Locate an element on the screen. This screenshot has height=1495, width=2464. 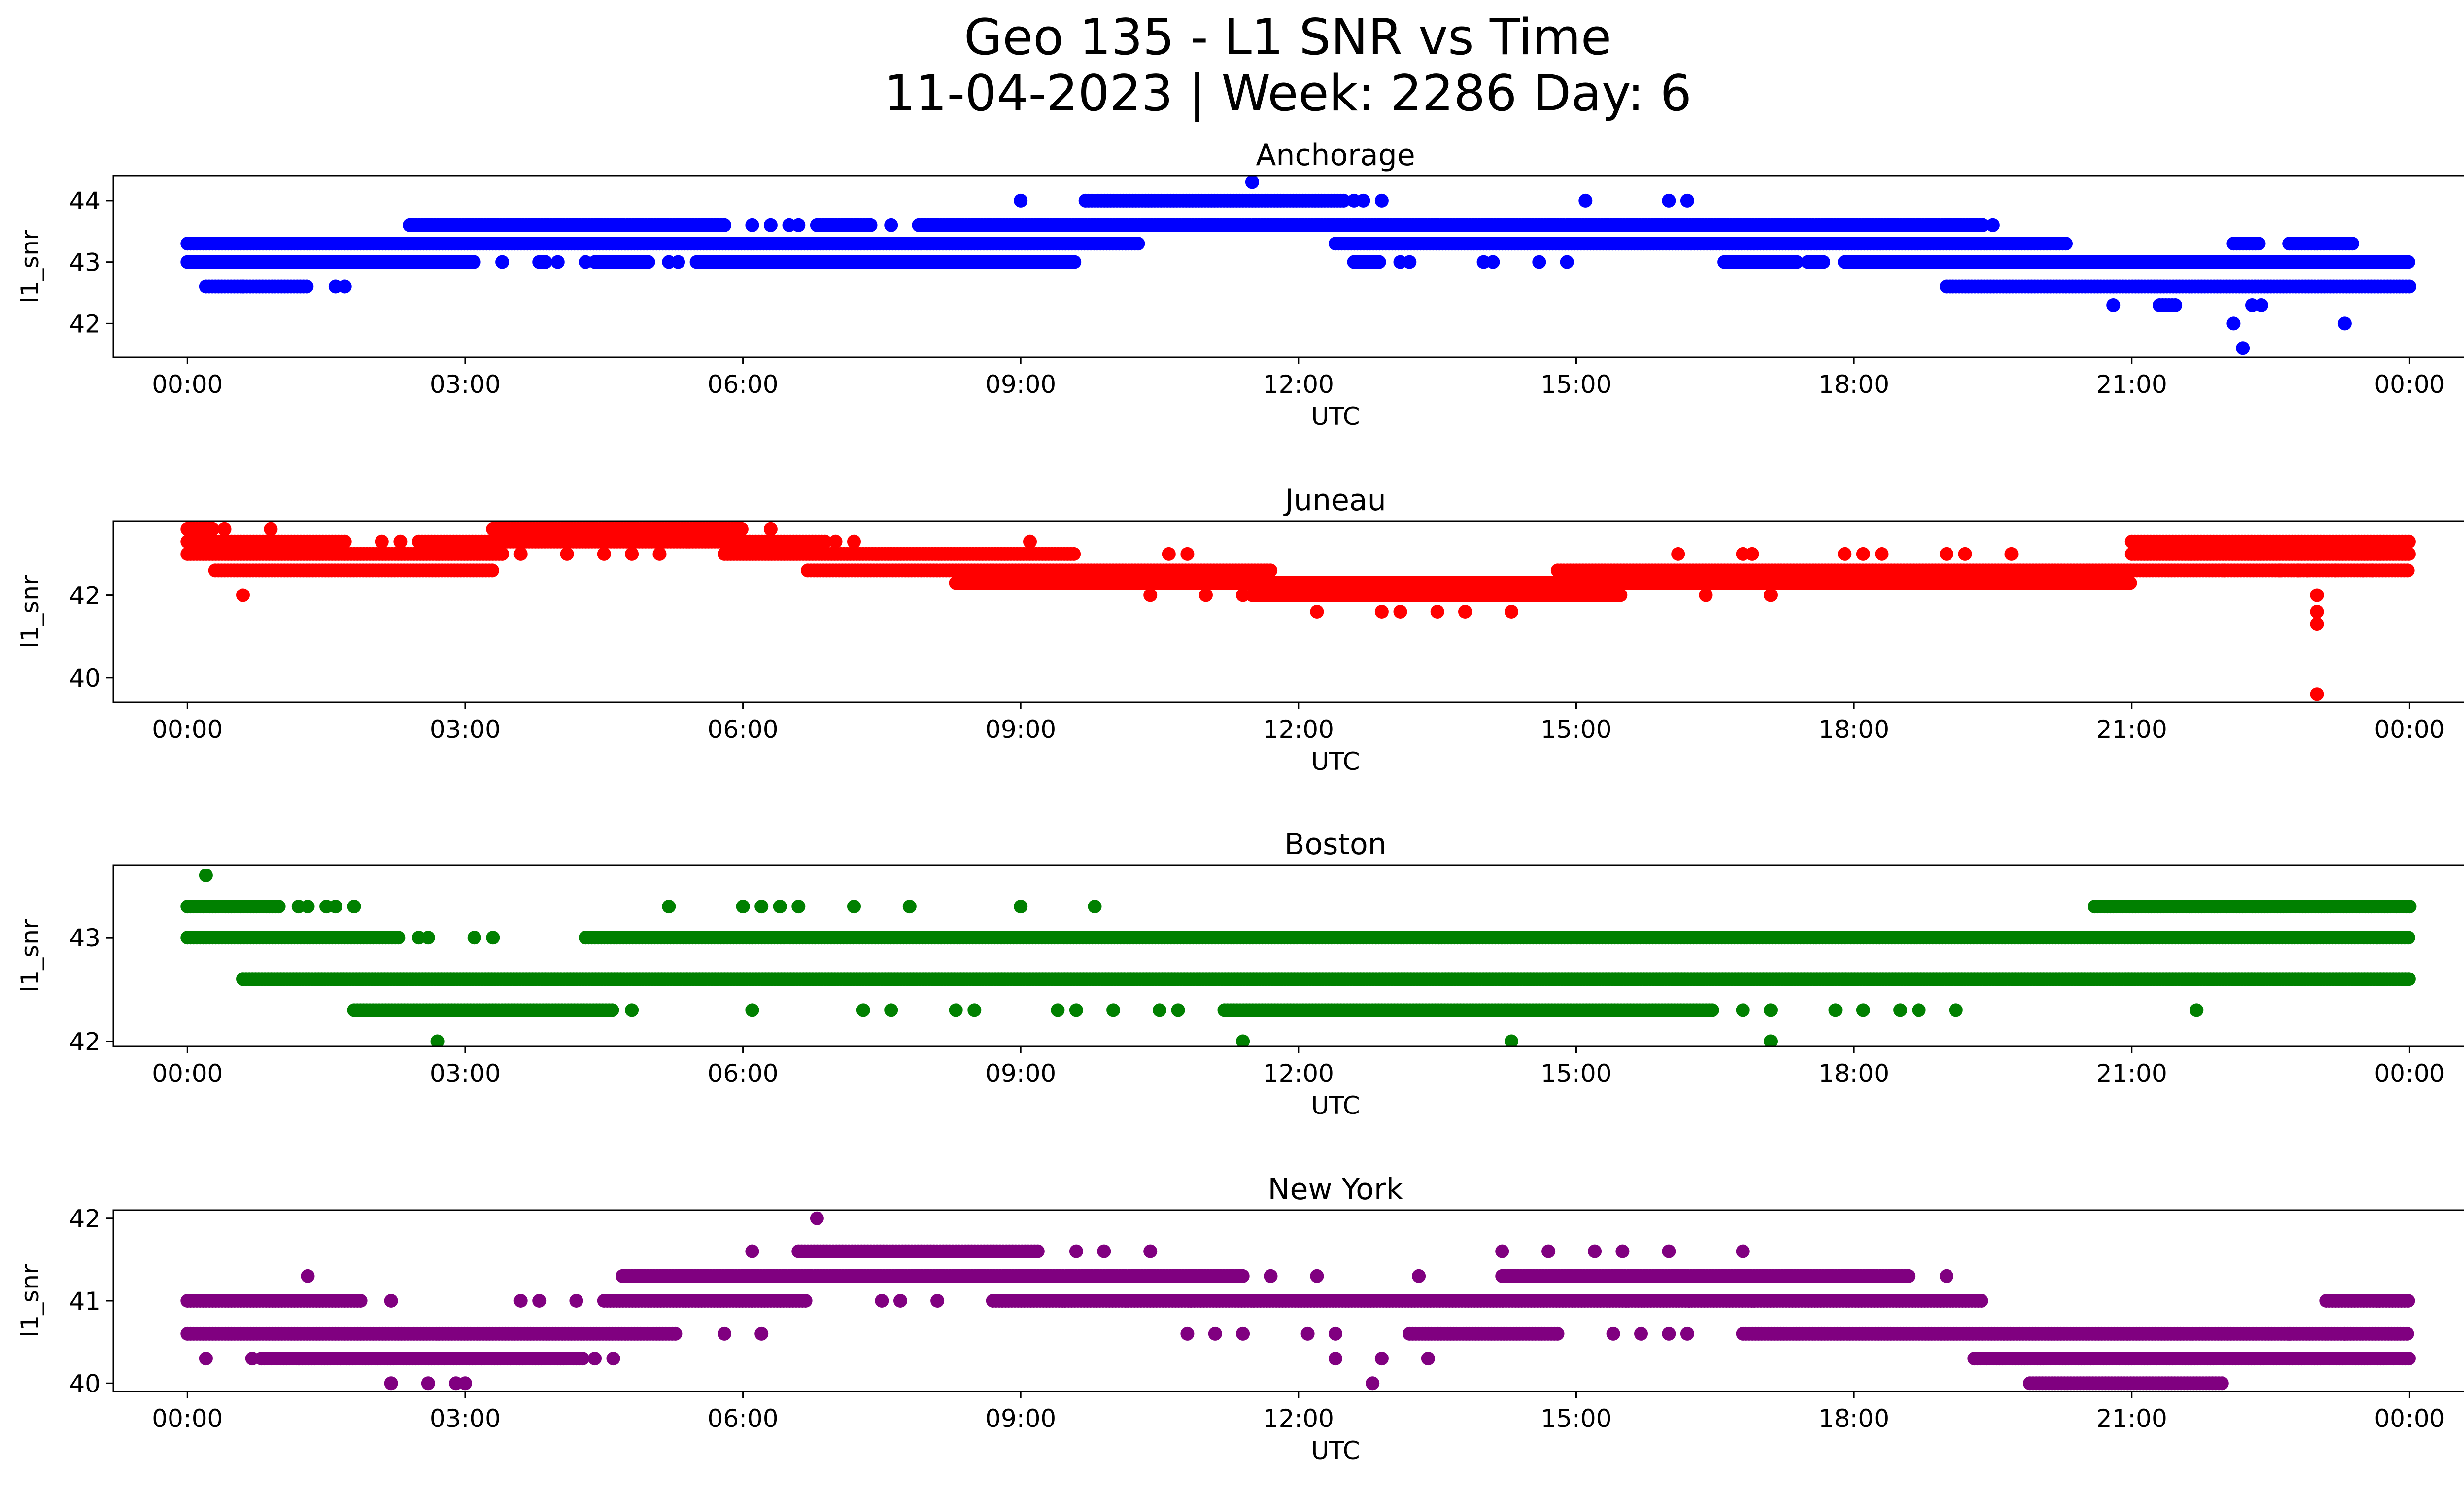
y-tick-label: 40 is located at coordinates (85, 678).